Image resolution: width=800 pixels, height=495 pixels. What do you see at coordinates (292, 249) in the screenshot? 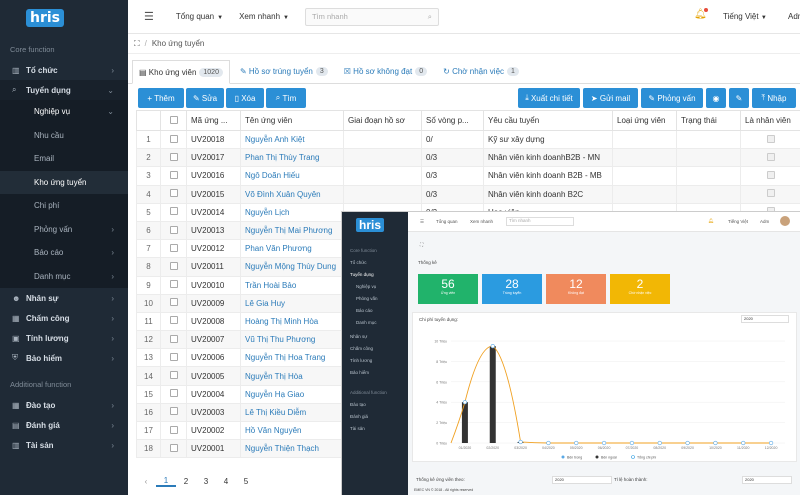
I see `cell-name: Phan Văn Phương` at bounding box center [292, 249].